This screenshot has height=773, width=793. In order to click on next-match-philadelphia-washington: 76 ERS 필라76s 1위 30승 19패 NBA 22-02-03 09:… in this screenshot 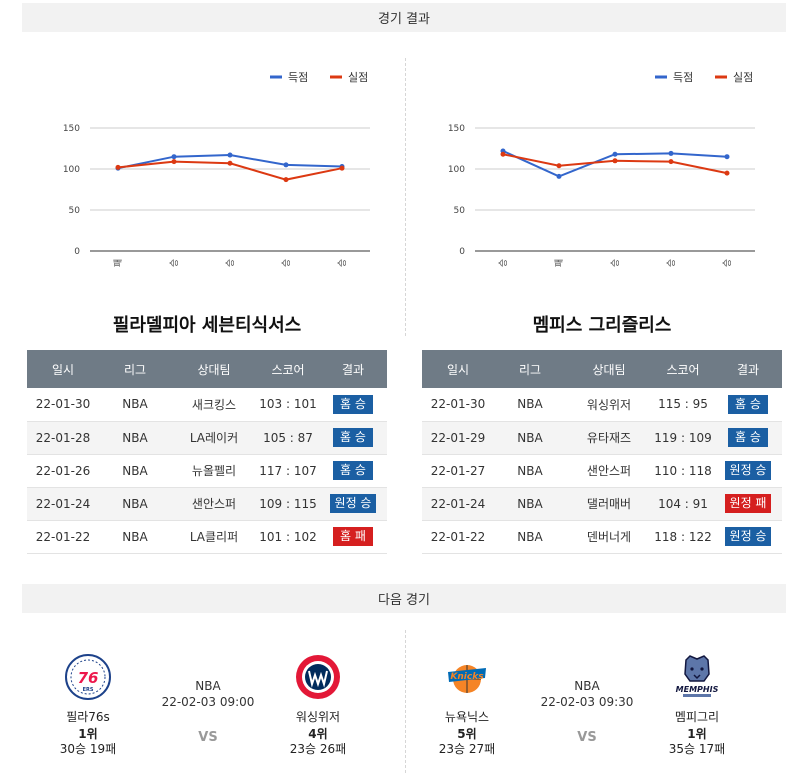, I will do `click(208, 700)`.